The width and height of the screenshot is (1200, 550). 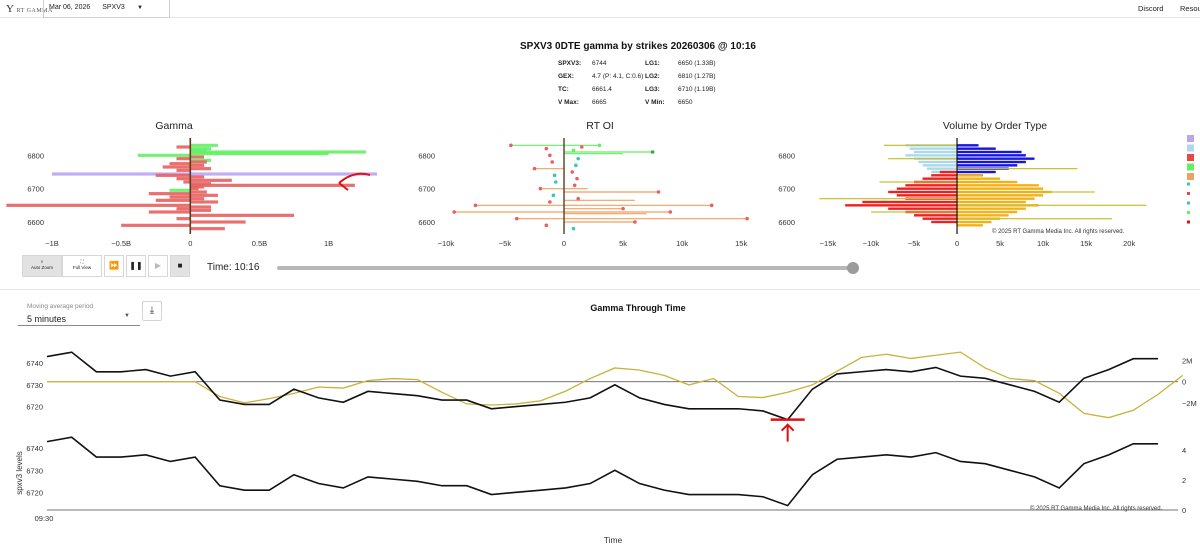 What do you see at coordinates (19, 473) in the screenshot?
I see `y-axis-label: spxv3 levels` at bounding box center [19, 473].